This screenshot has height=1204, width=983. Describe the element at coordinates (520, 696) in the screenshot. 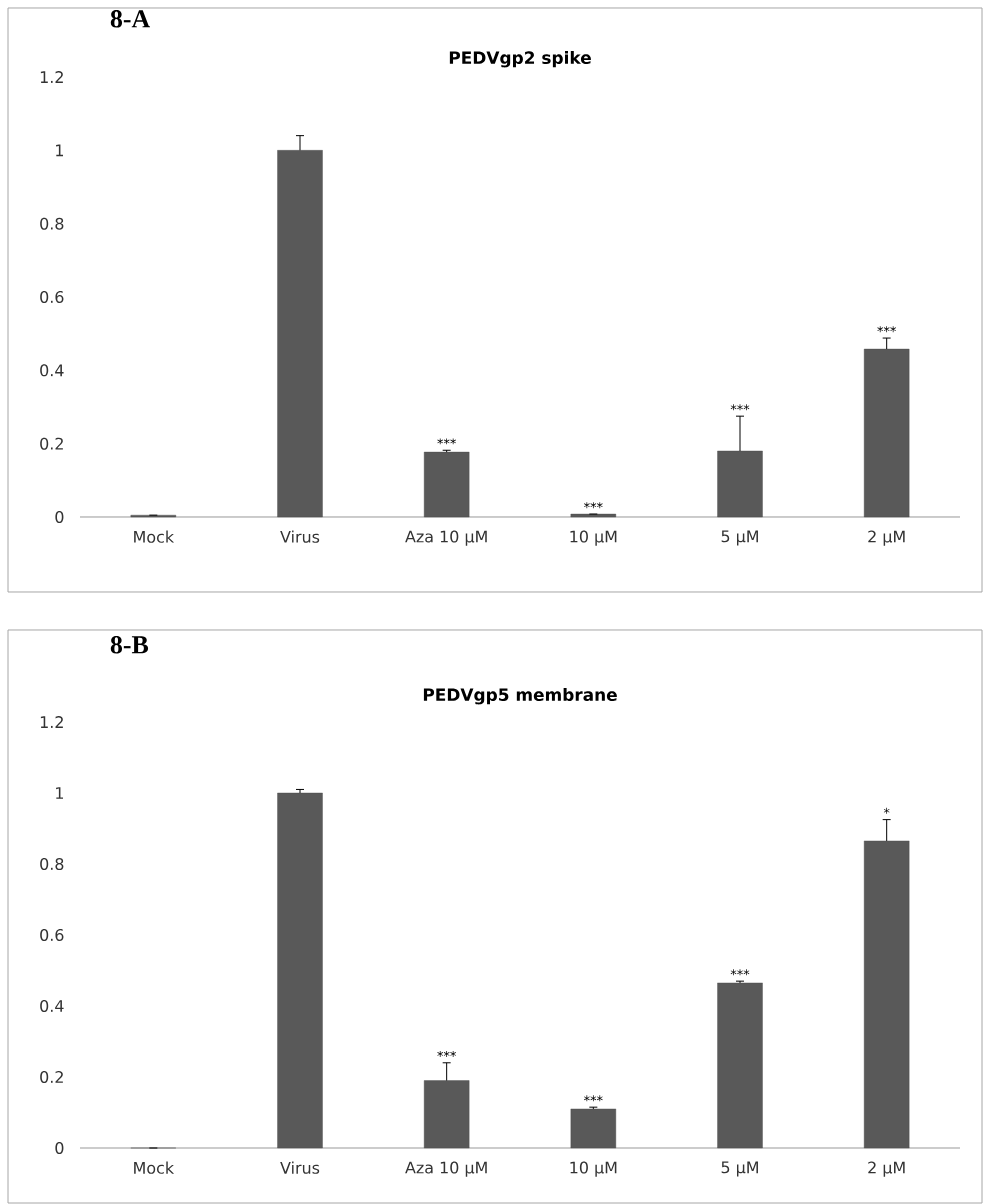

I see `chart-title: PEDVgp5 membrane` at that location.